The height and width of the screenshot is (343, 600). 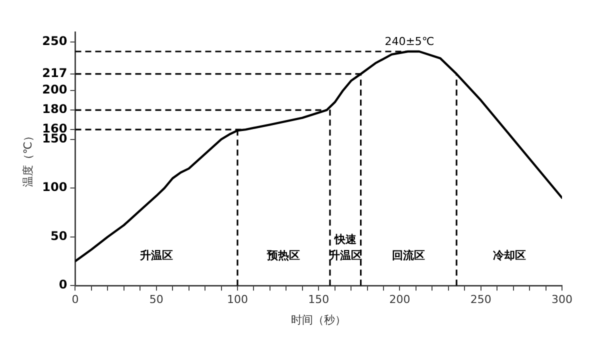 What do you see at coordinates (318, 319) in the screenshot?
I see `x-axis-title: 时间（秒）` at bounding box center [318, 319].